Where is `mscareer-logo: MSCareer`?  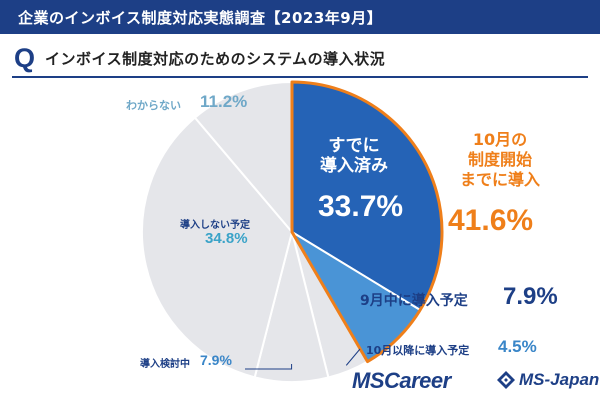
mscareer-logo: MSCareer is located at coordinates (401, 380).